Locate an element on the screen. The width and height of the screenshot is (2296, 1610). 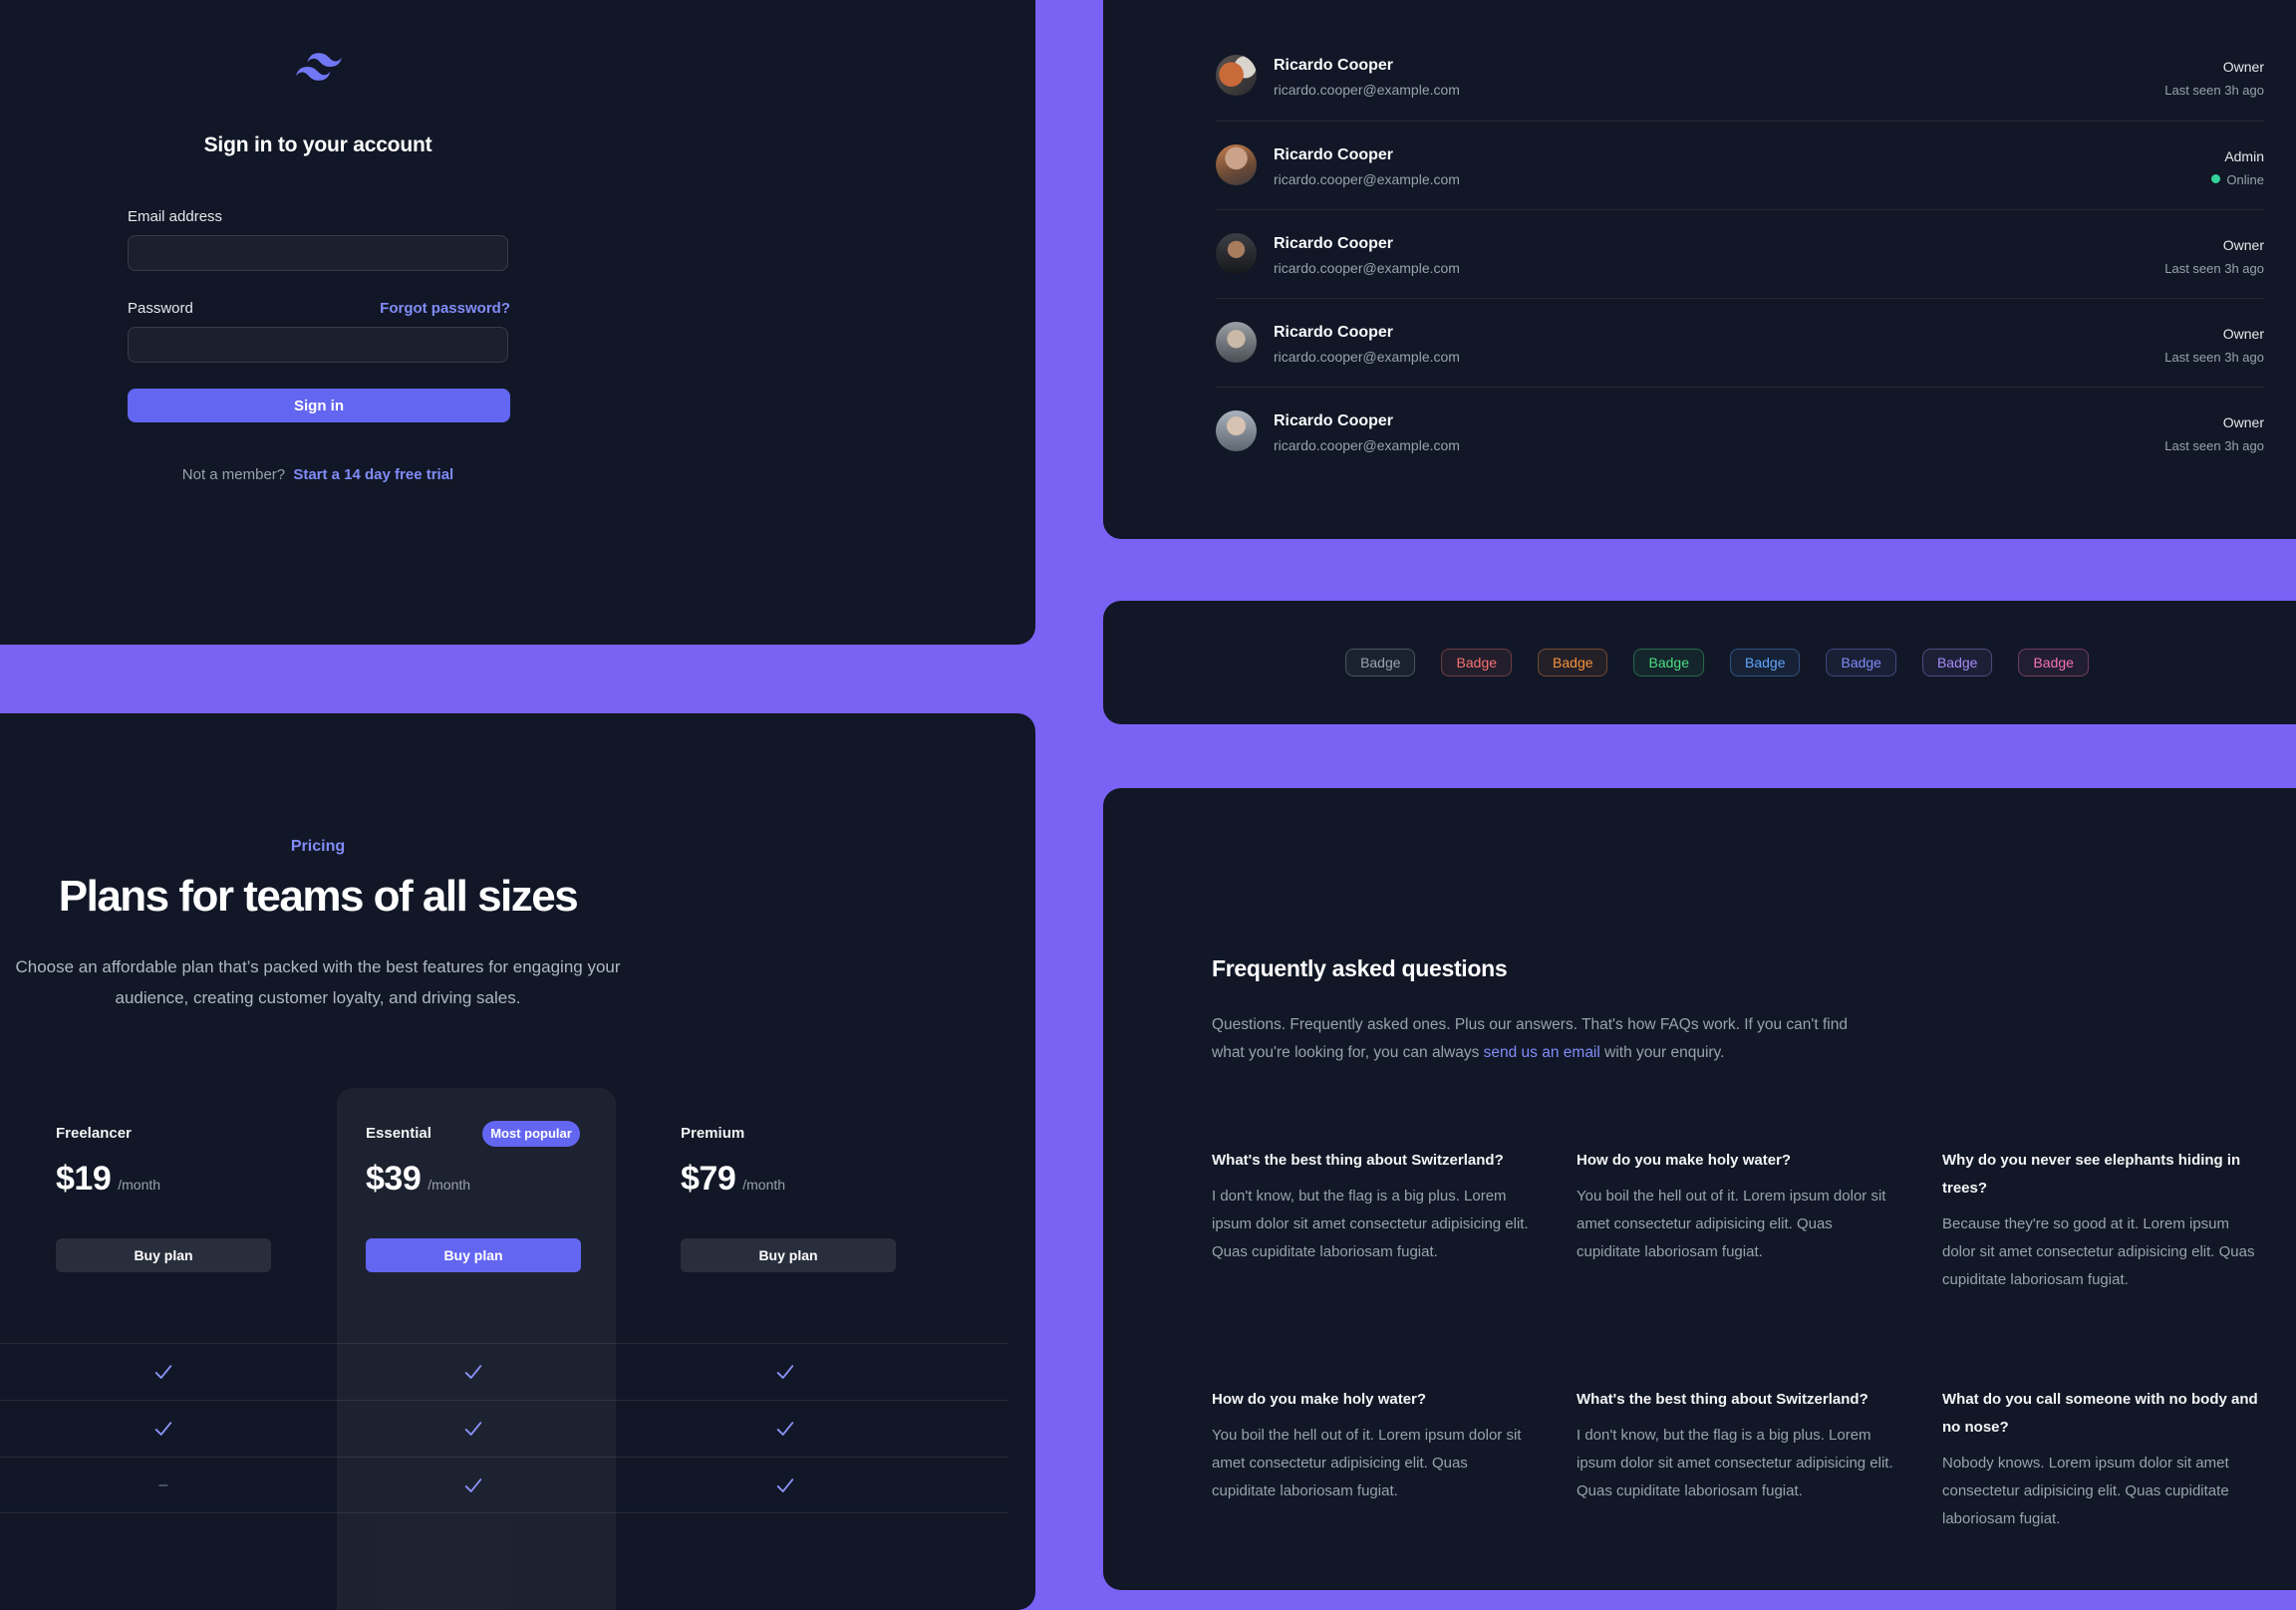
member-role: Admin is located at coordinates (2244, 156).